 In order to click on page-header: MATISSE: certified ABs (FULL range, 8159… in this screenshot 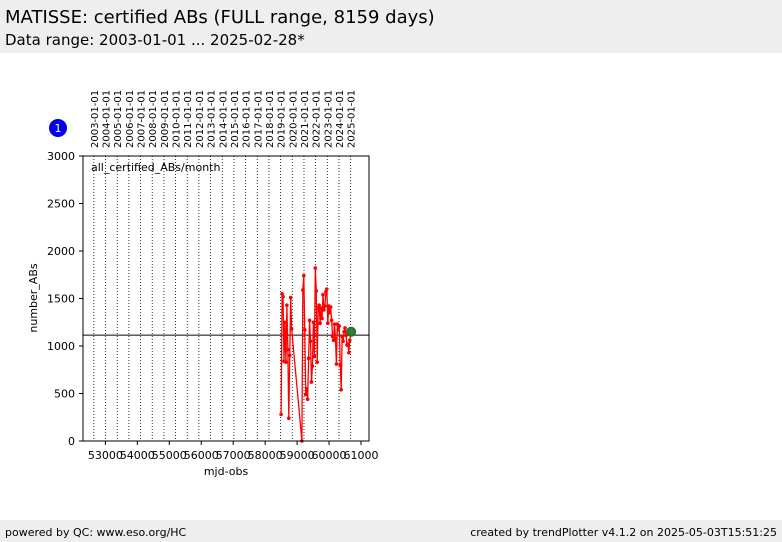, I will do `click(391, 26)`.